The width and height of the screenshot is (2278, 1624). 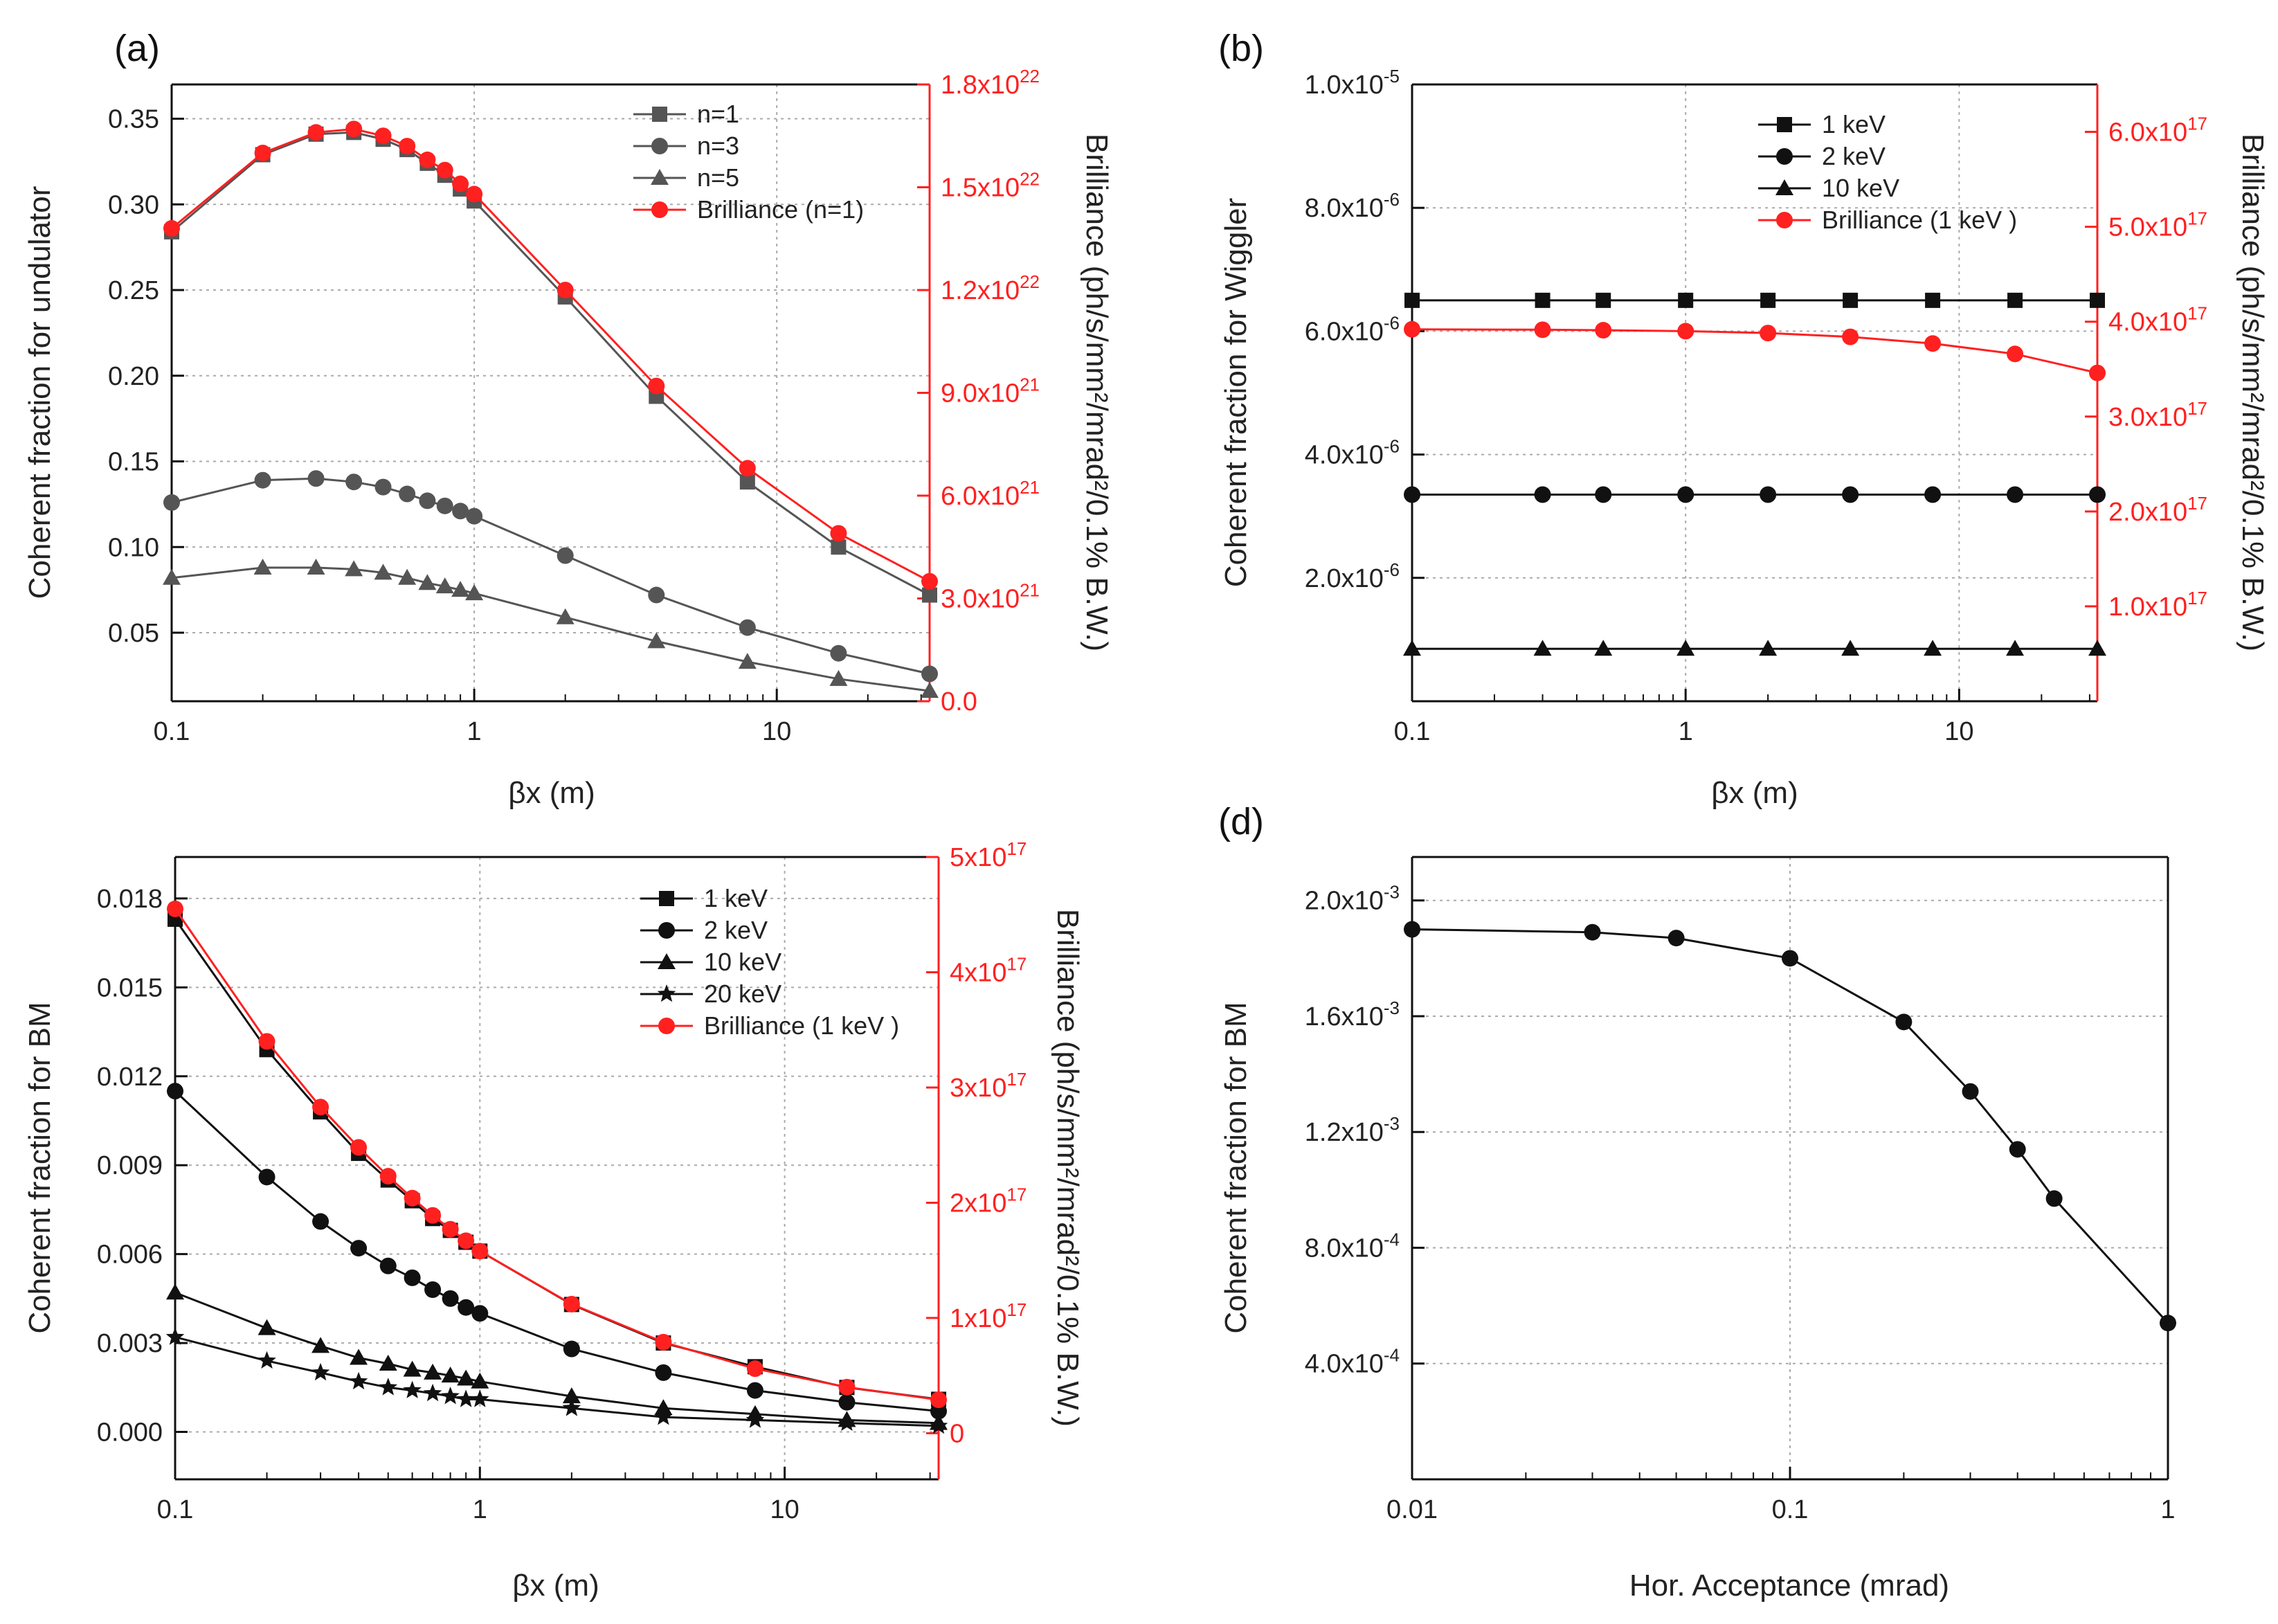 What do you see at coordinates (1352, 1246) in the screenshot?
I see `y-tick-label: 8.0x10⁻⁴` at bounding box center [1352, 1246].